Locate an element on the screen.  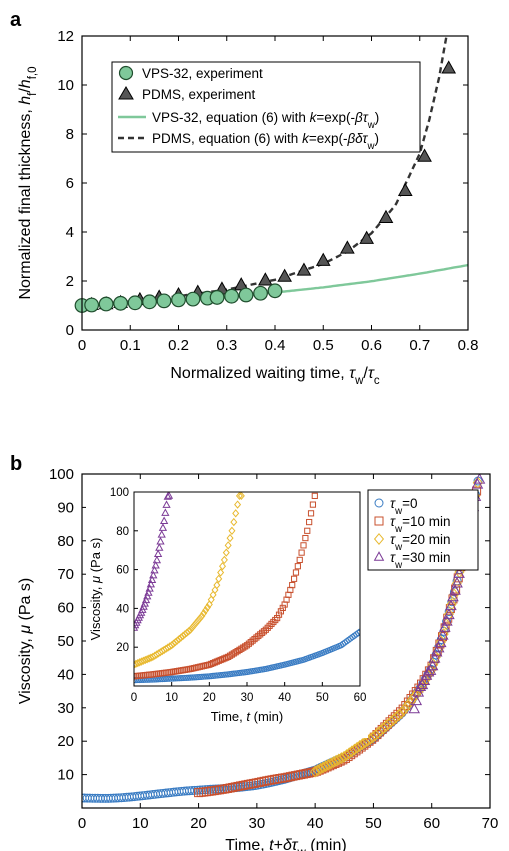
inset-x-tick-label: 30 is located at coordinates (247, 698).